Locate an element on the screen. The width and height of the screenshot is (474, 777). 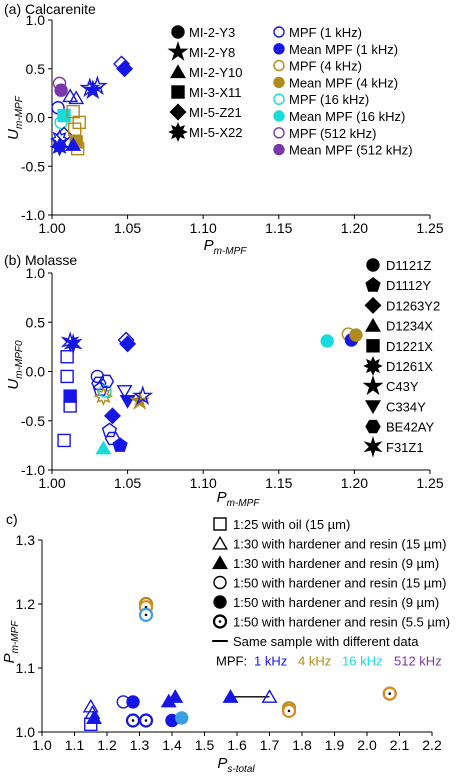
panel-c-legend-marker-triangle is located at coordinates (220, 562).